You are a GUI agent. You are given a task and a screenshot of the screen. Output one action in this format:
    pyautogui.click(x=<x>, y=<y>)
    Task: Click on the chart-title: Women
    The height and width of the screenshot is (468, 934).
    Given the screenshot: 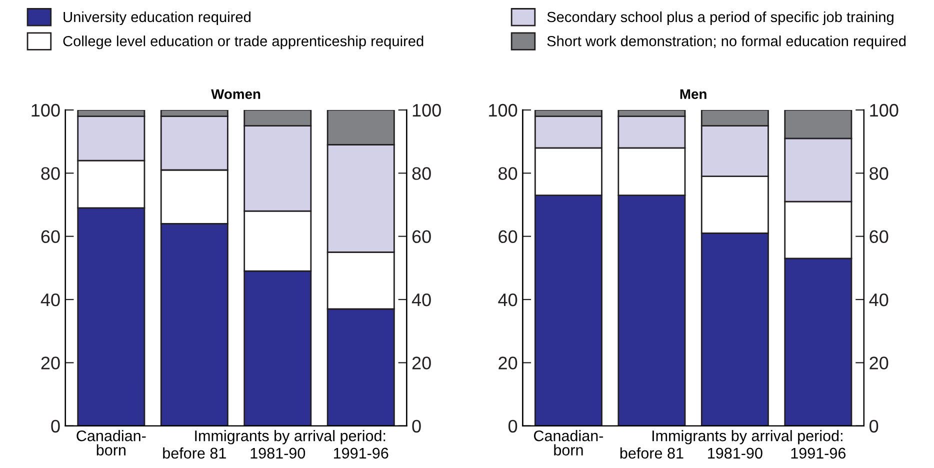 What is the action you would take?
    pyautogui.click(x=235, y=94)
    